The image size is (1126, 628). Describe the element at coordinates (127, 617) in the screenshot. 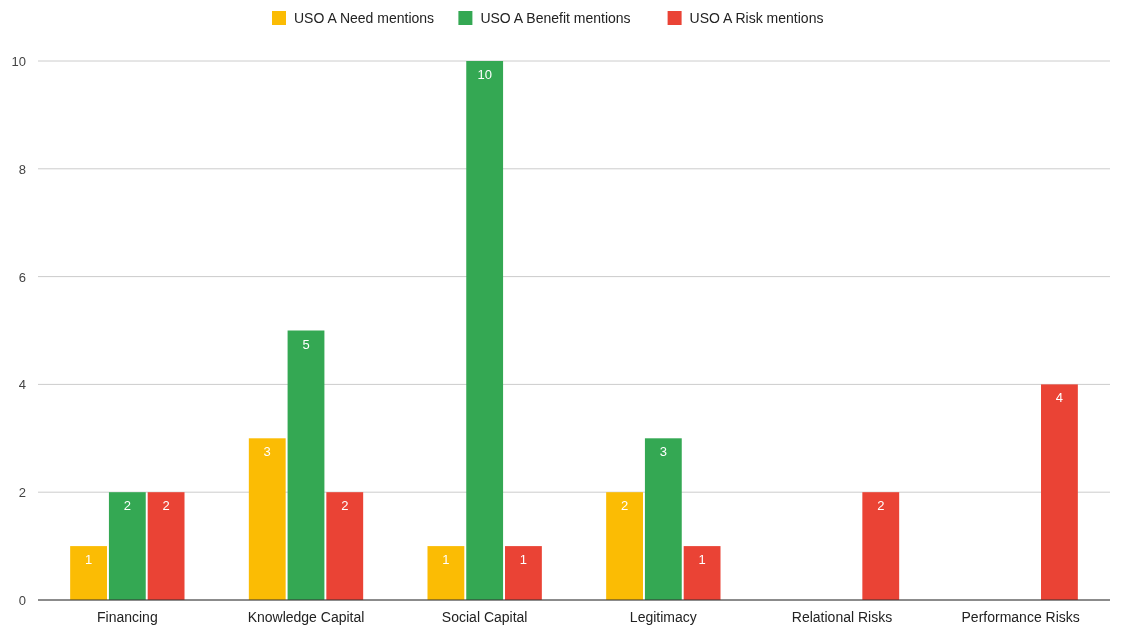

I see `x-tick-label: Financing` at that location.